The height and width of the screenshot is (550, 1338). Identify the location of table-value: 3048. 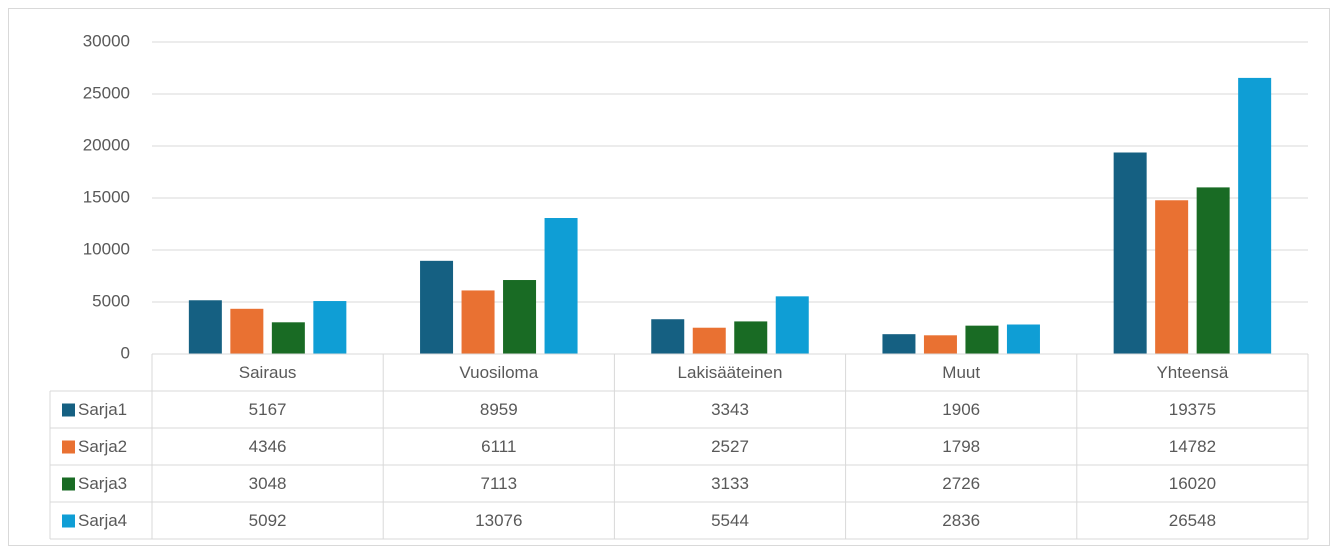
(268, 483).